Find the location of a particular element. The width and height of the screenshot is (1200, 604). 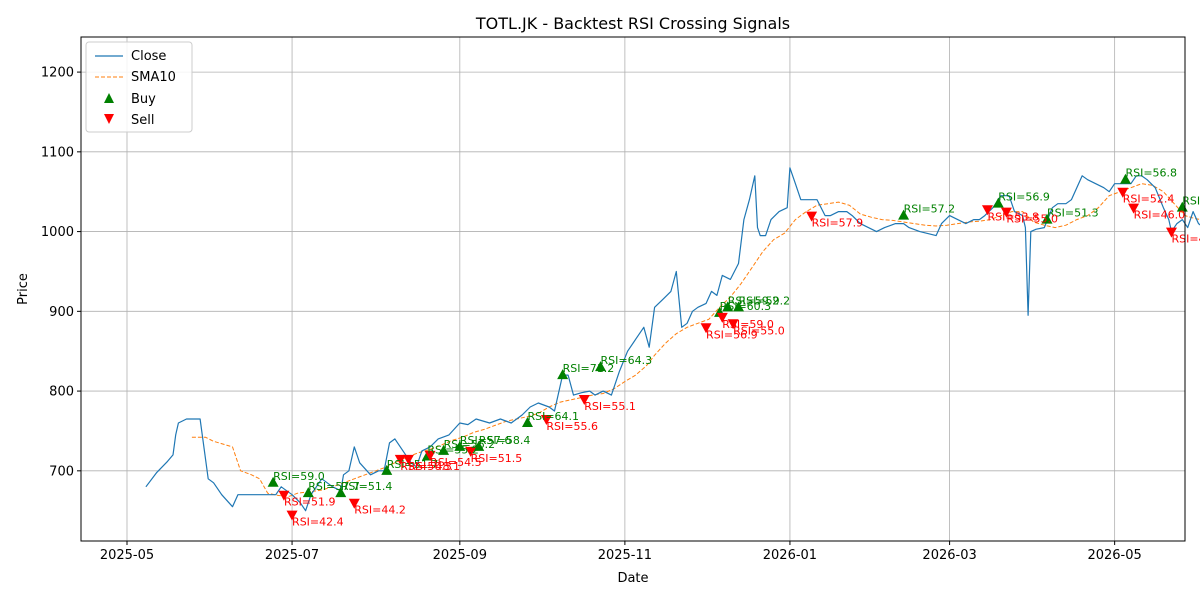

buy-annotation: RSI=64.1 is located at coordinates (553, 416).